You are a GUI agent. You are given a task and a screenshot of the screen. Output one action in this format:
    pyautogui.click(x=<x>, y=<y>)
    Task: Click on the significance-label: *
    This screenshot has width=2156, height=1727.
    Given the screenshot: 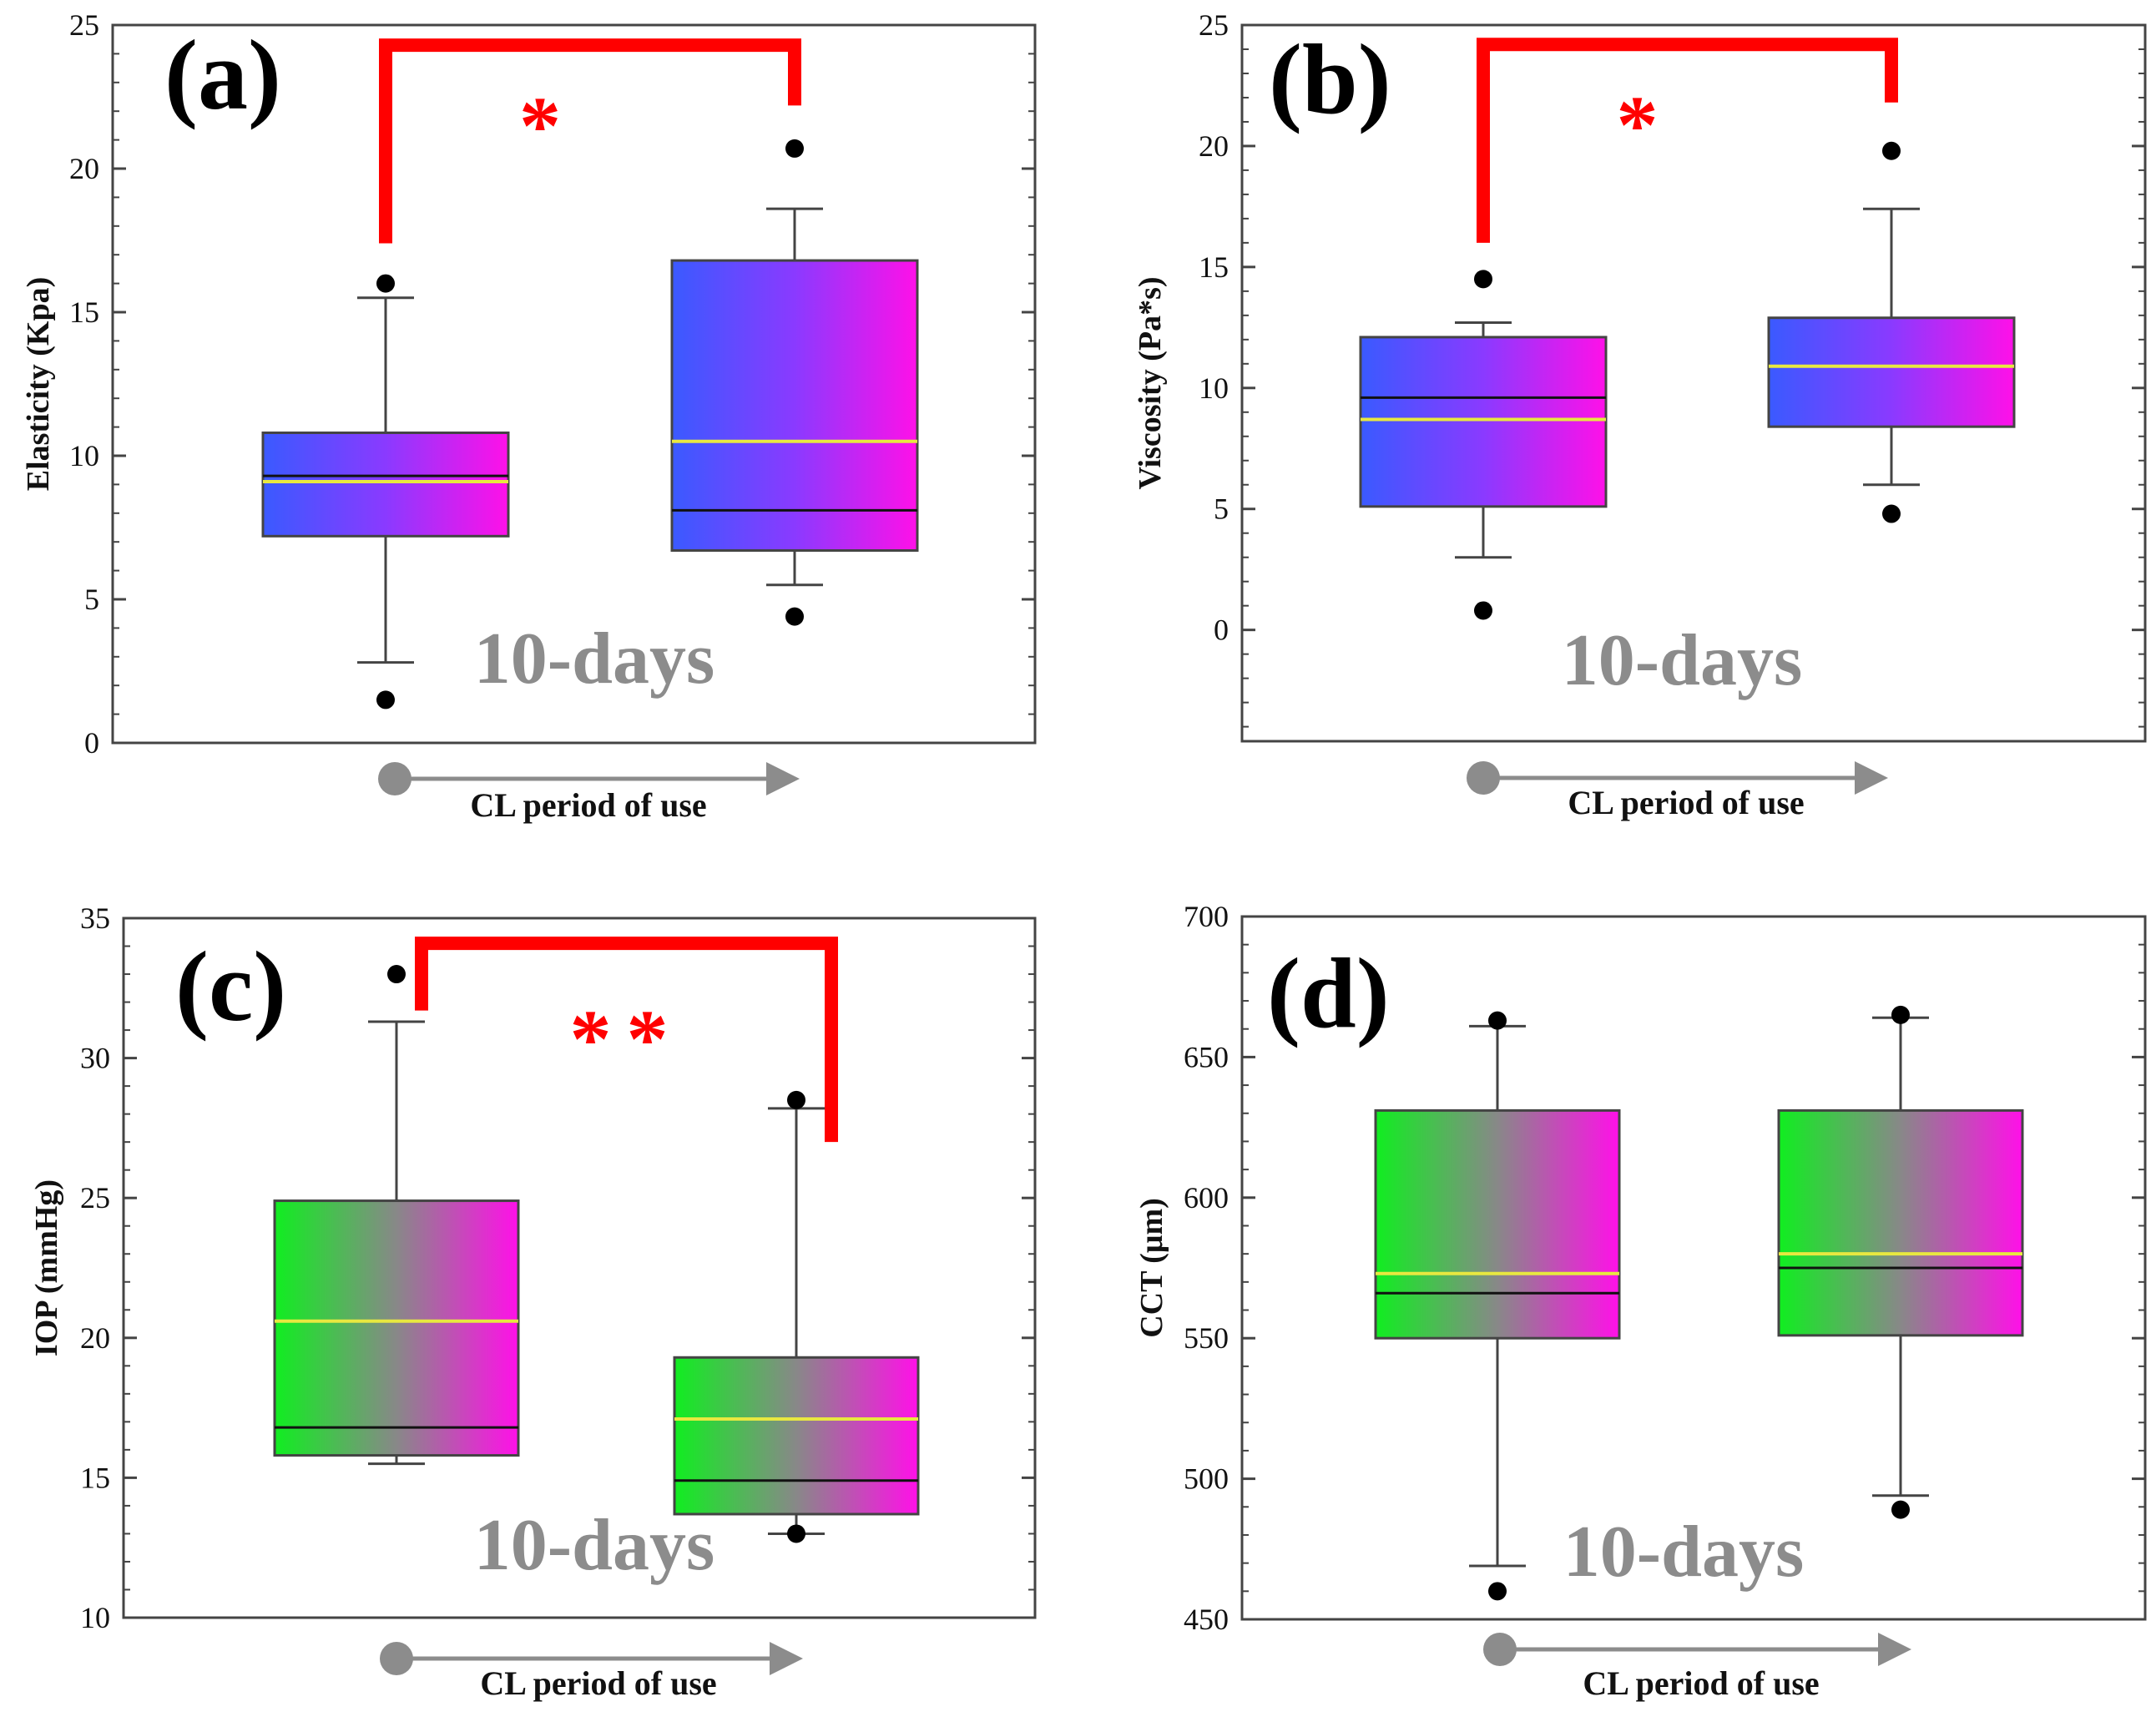 What is the action you would take?
    pyautogui.click(x=1638, y=124)
    